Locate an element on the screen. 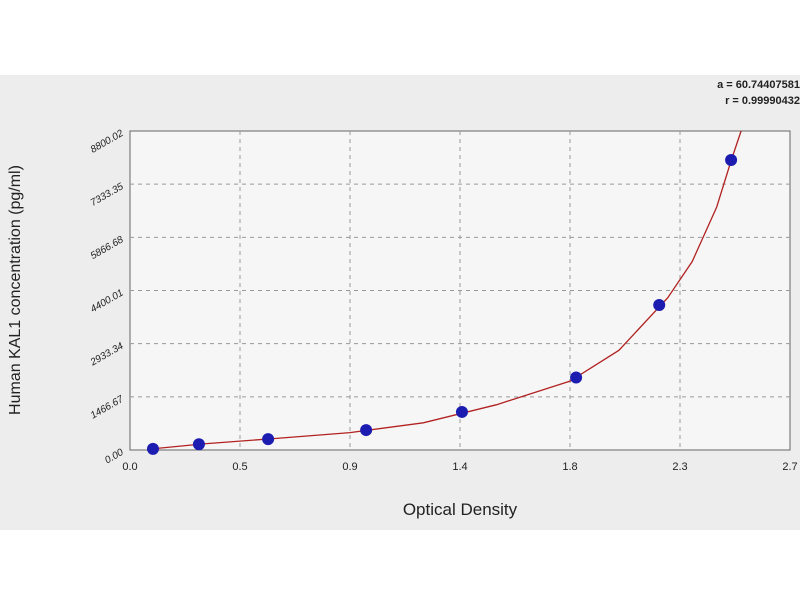  x-axis-label: Optical Density is located at coordinates (460, 509).